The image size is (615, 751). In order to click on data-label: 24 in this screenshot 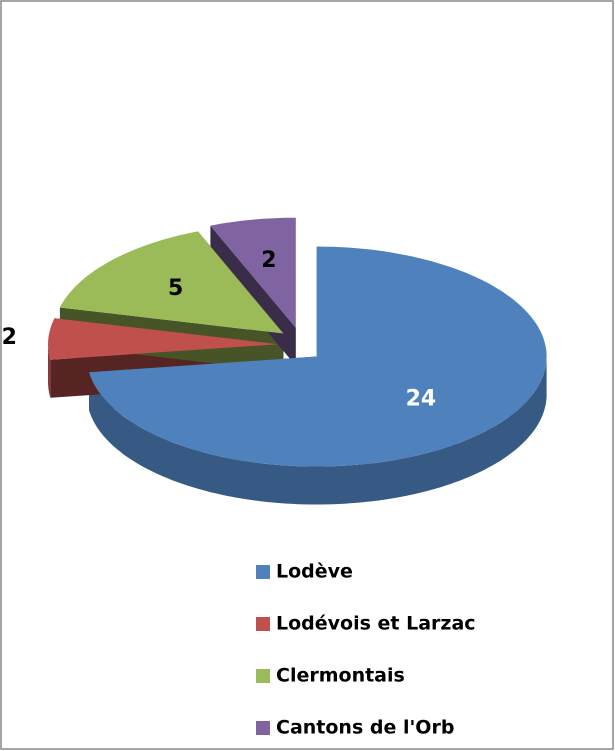, I will do `click(421, 399)`.